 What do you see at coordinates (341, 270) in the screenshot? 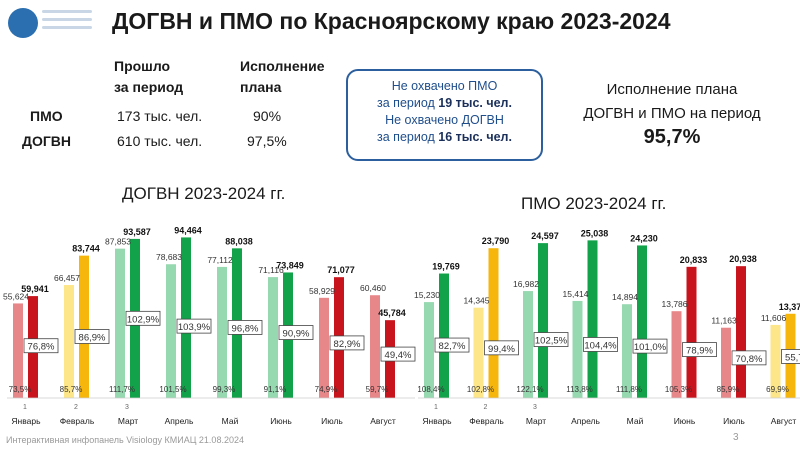
I see `data-label-2024: 71,077` at bounding box center [341, 270].